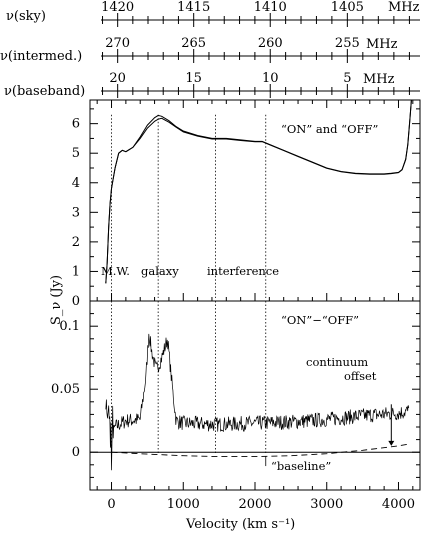 Image resolution: width=437 pixels, height=534 pixels. What do you see at coordinates (41, 56) in the screenshot?
I see `intermed-scale-label: ν(intermed.)` at bounding box center [41, 56].